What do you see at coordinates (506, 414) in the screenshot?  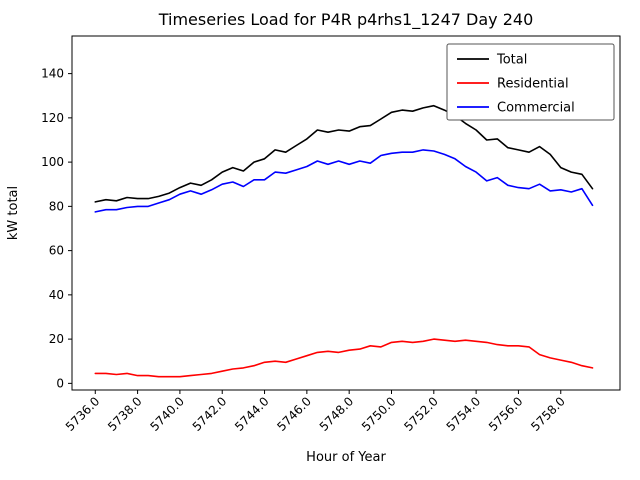 I see `x-tick-label: 5756.0` at bounding box center [506, 414].